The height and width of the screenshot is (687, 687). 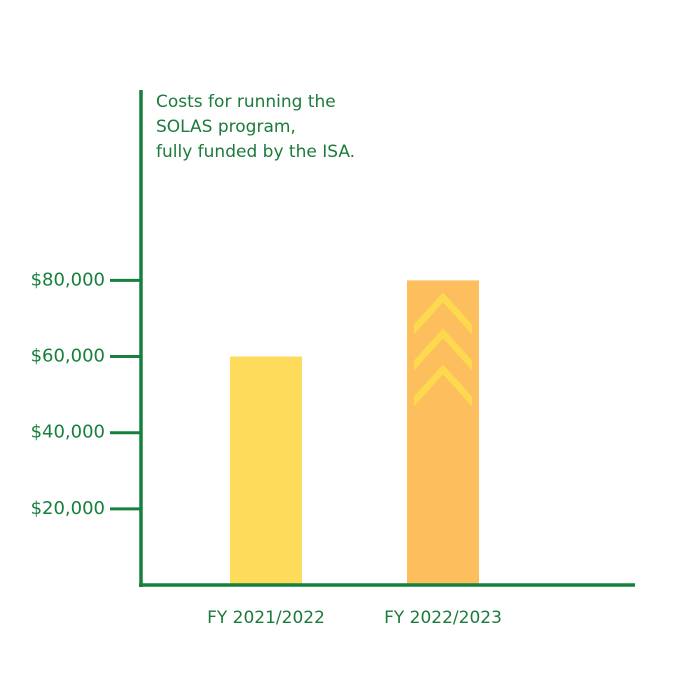 I want to click on annotation-line: SOLAS program,, so click(x=226, y=127).